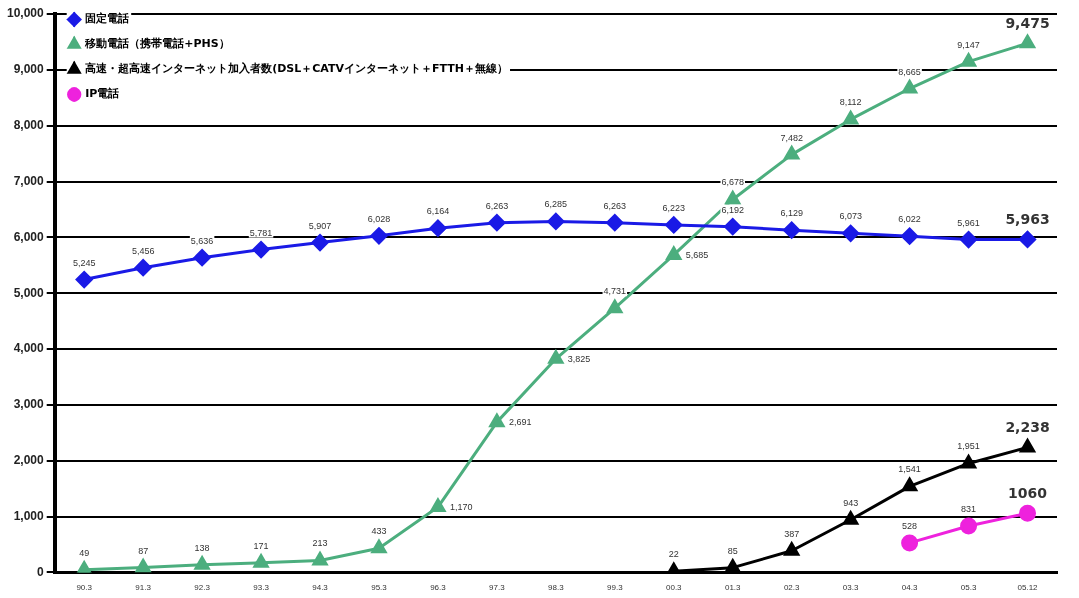 The width and height of the screenshot is (1079, 598). What do you see at coordinates (261, 232) in the screenshot?
I see `data-label: 5,781` at bounding box center [261, 232].